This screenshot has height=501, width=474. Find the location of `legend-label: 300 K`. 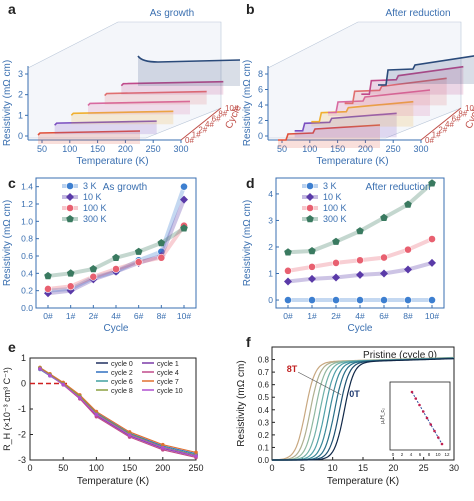

legend-label: 300 K is located at coordinates (335, 219).